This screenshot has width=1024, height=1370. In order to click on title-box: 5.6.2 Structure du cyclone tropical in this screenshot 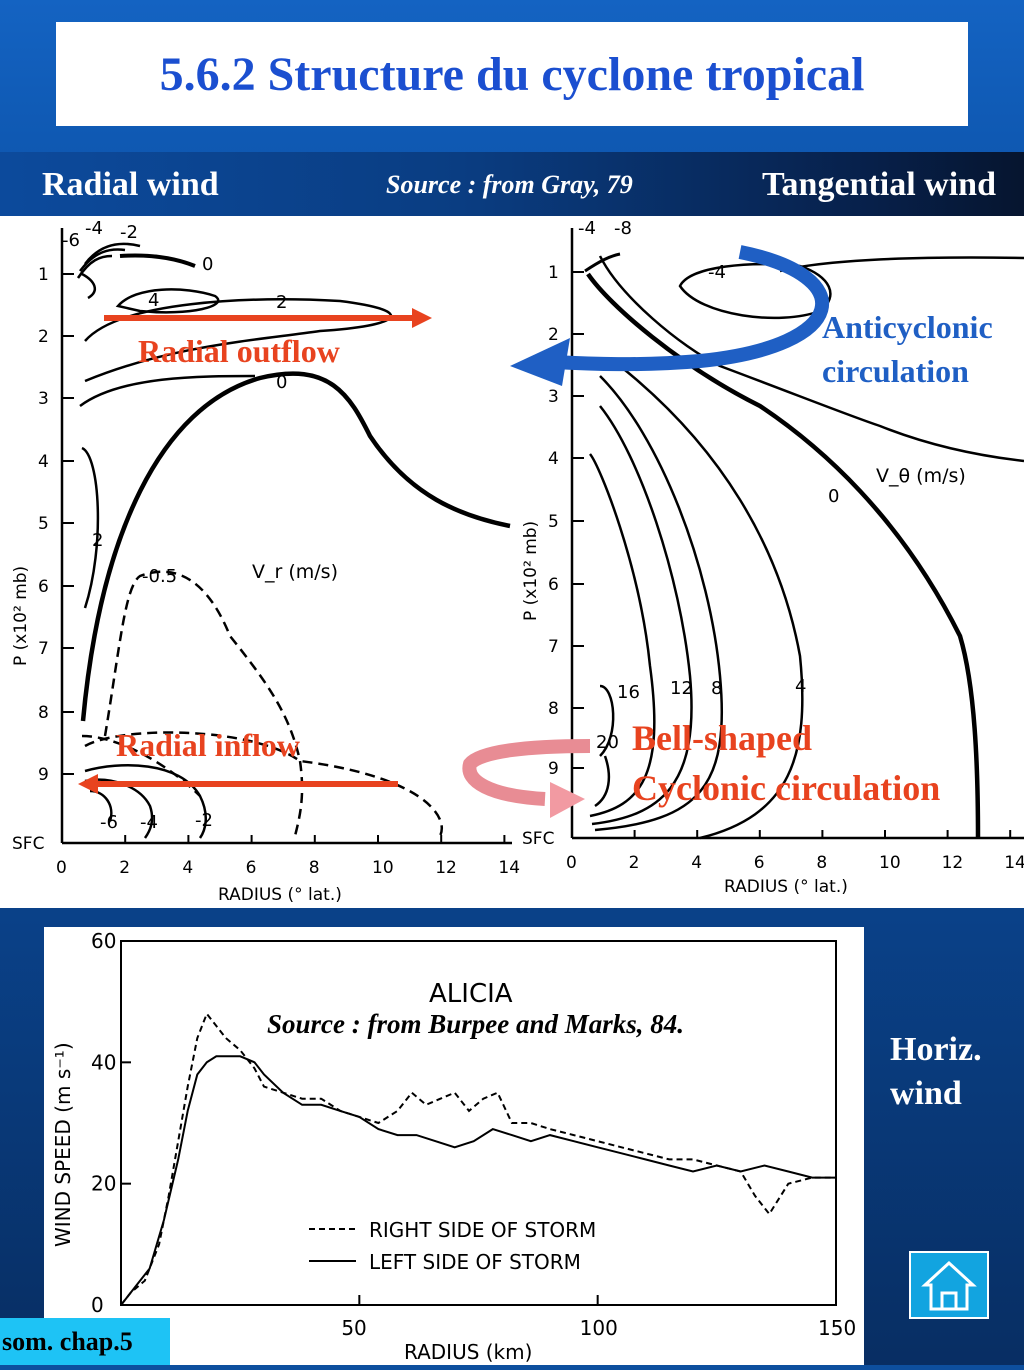, I will do `click(512, 74)`.